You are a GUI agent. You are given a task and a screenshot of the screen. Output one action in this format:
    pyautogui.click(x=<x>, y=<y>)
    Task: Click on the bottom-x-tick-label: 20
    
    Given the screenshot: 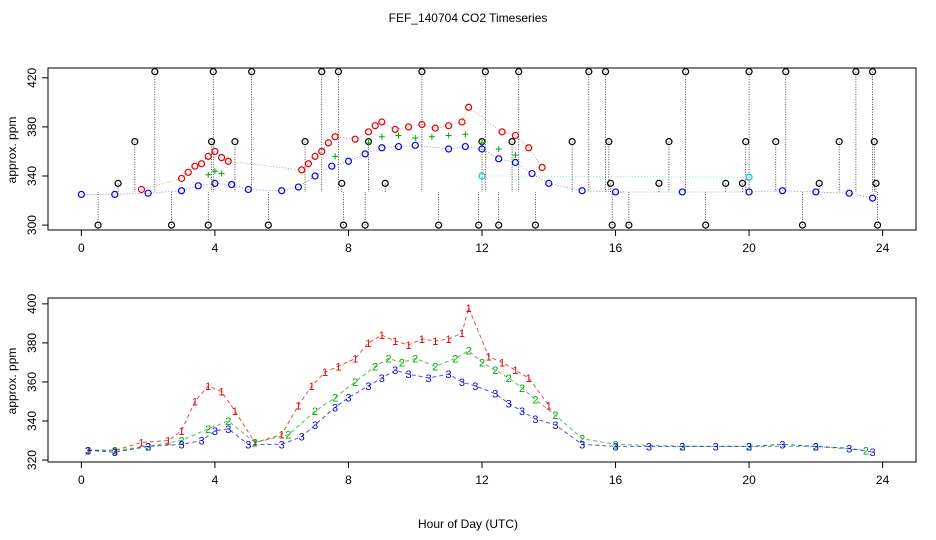 What is the action you would take?
    pyautogui.click(x=749, y=480)
    